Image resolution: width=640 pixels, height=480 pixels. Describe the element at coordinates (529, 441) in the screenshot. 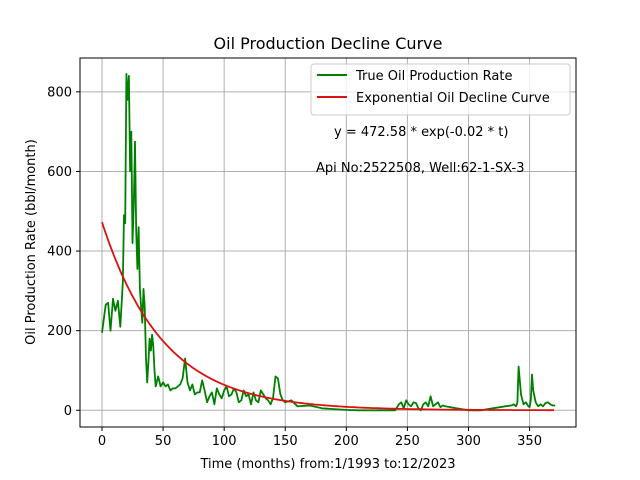

I see `x-tick-label: 350` at that location.